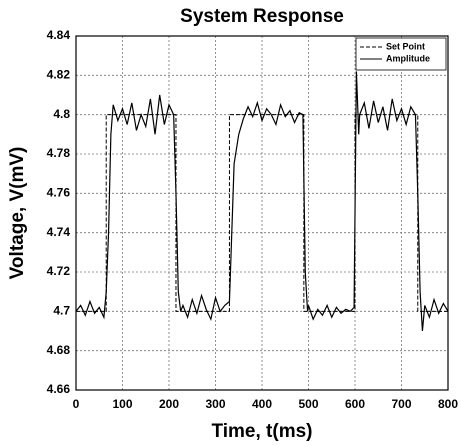 This screenshot has width=458, height=446. What do you see at coordinates (122, 404) in the screenshot?
I see `x-tick-label: 100` at bounding box center [122, 404].